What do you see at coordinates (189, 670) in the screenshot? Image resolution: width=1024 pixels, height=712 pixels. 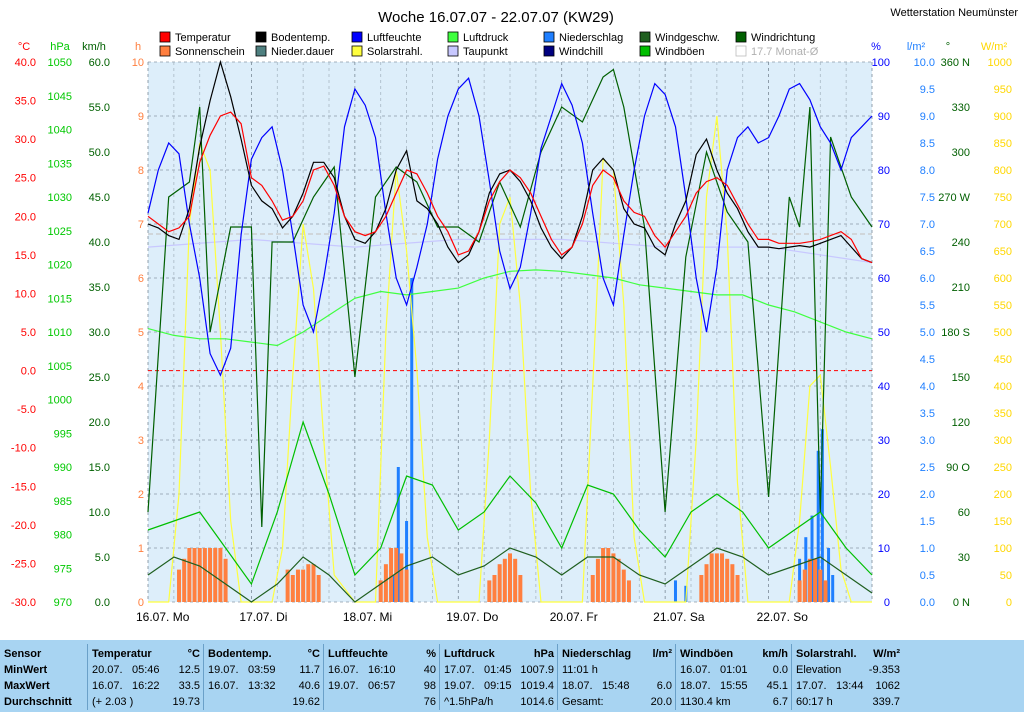 I see `summary-cell: 12.5` at bounding box center [189, 670].